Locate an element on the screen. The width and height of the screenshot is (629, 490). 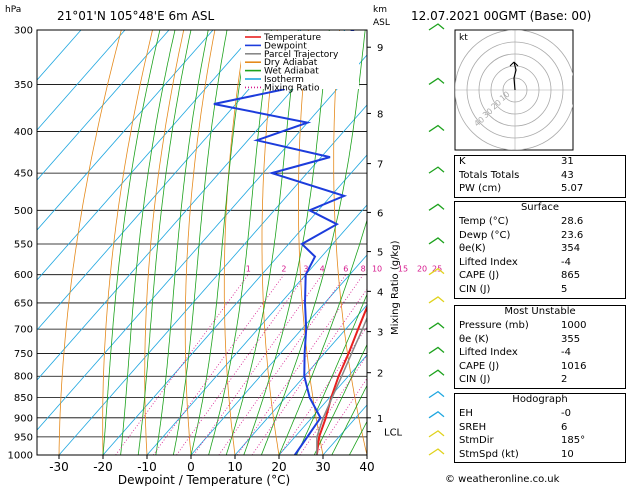
index-name: K is located at coordinates (462, 161).